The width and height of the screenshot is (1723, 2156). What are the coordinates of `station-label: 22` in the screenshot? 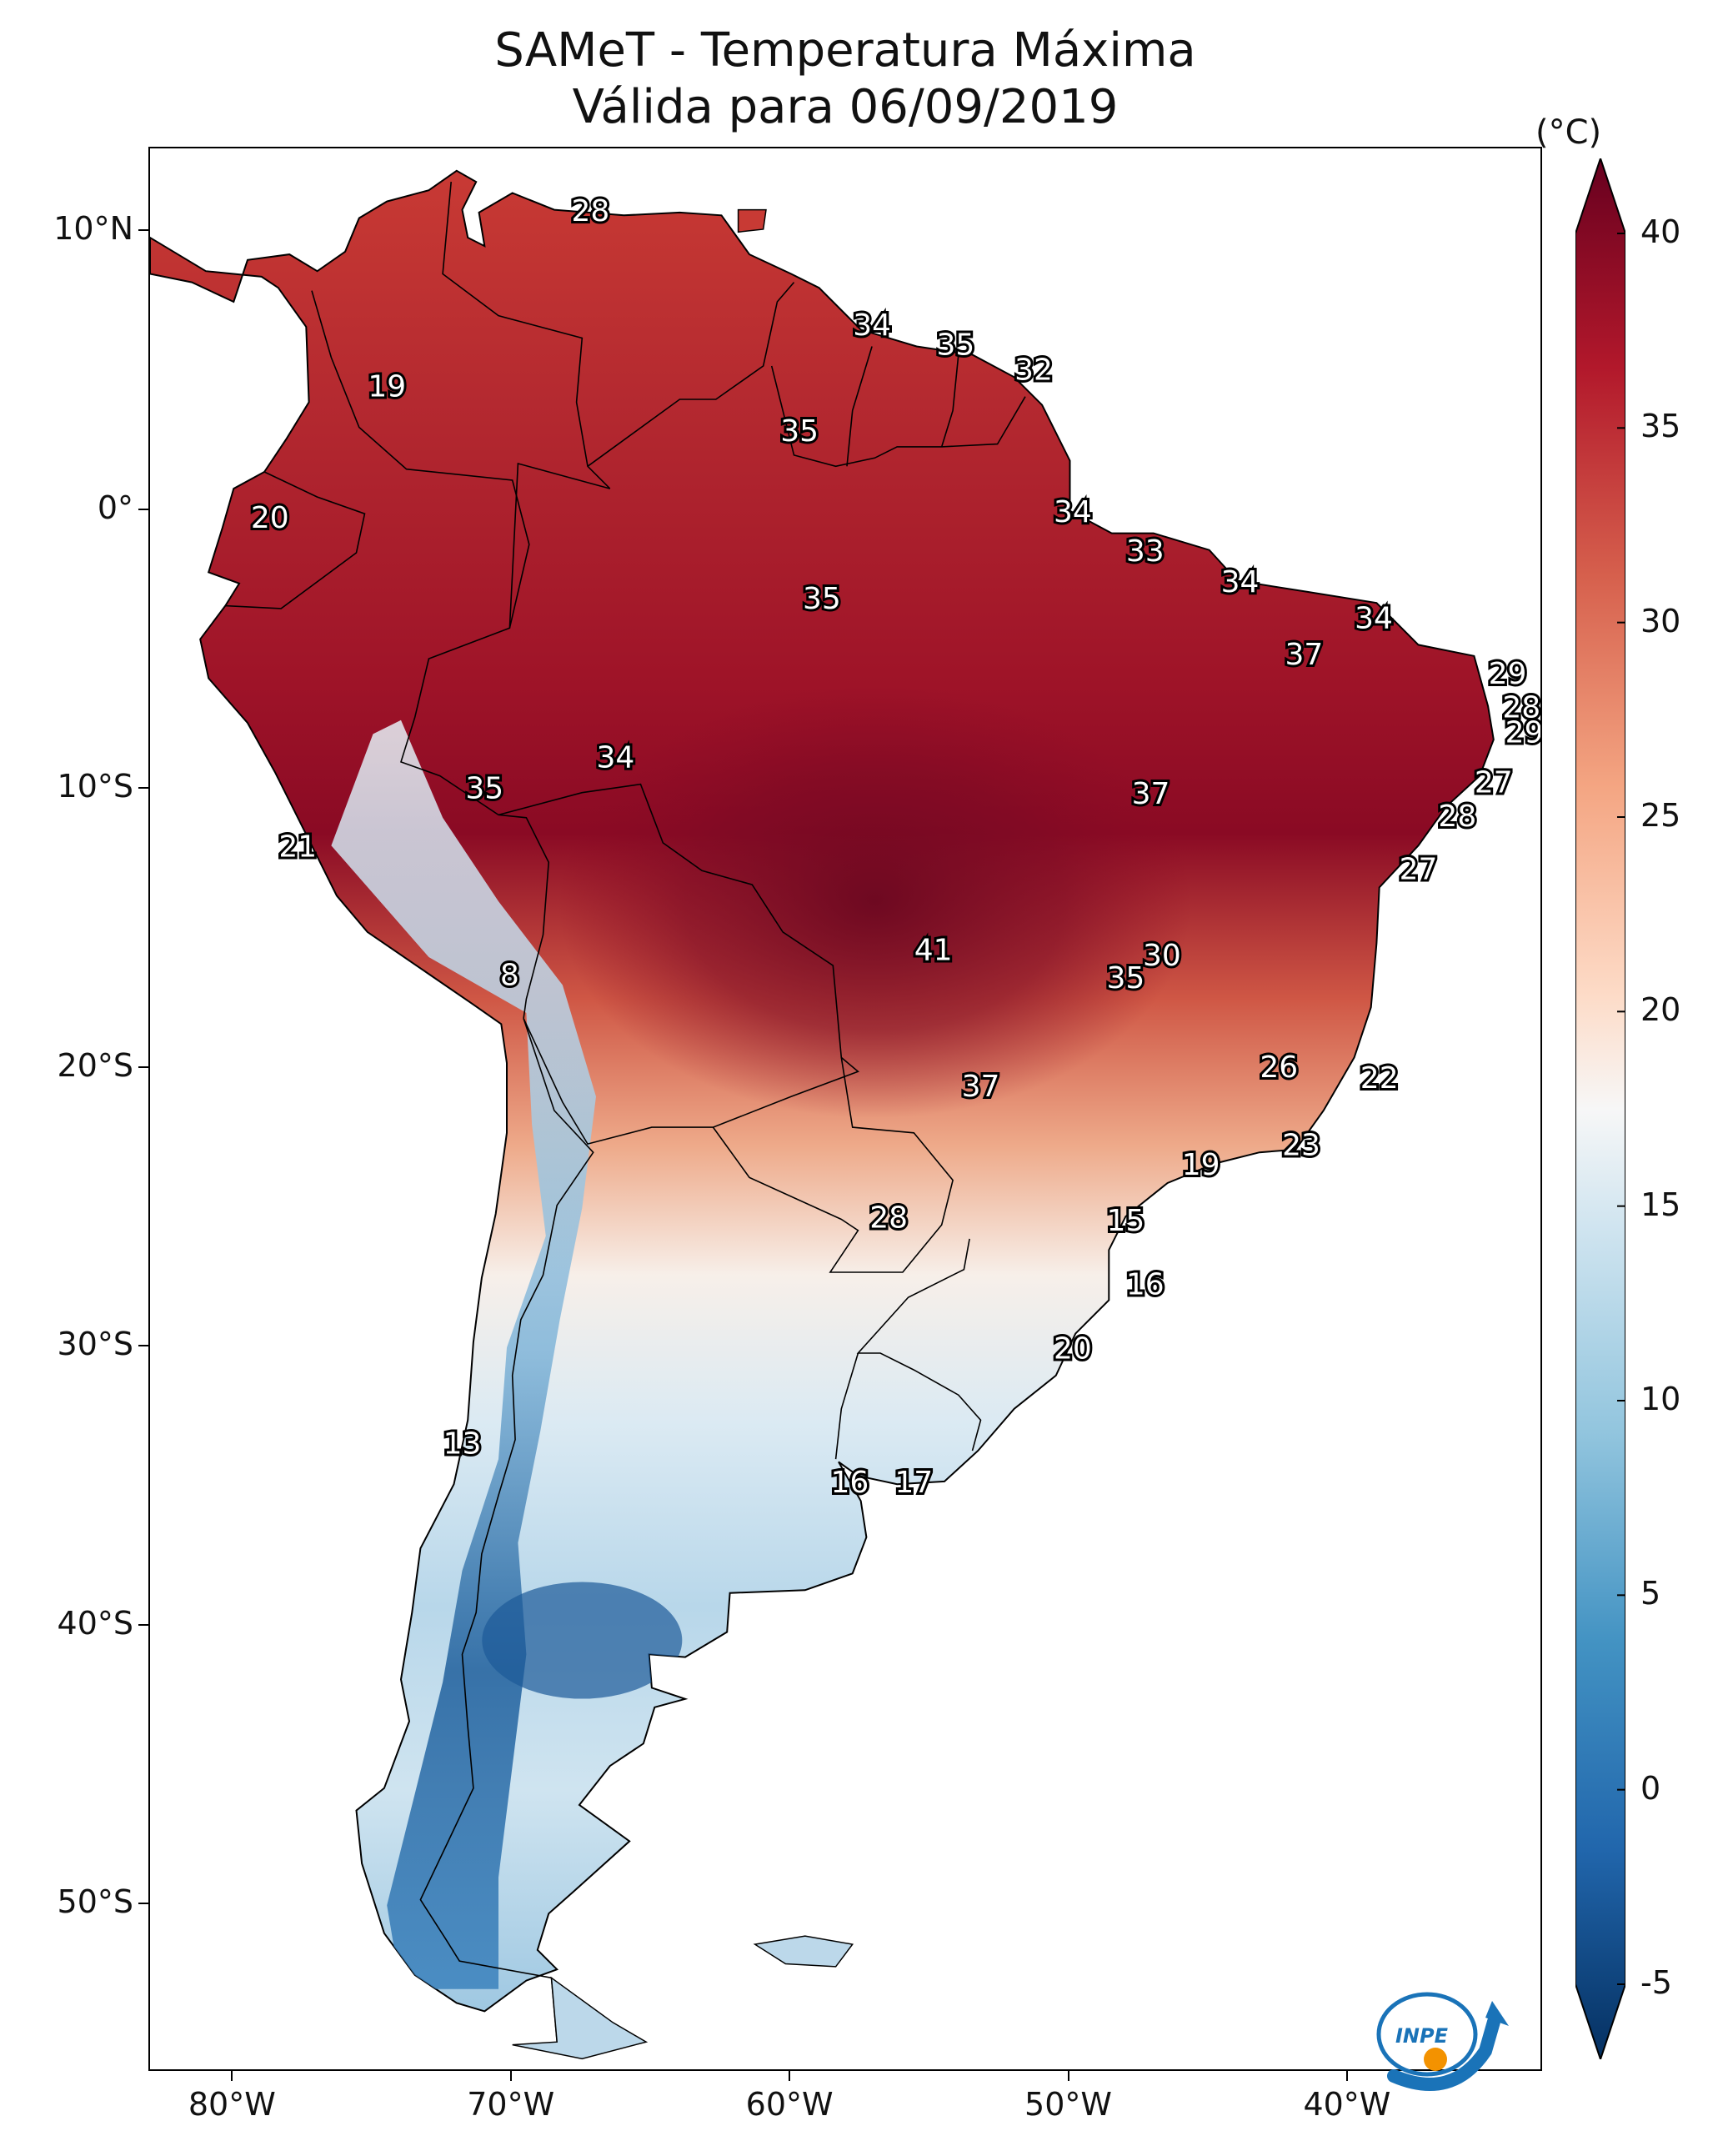 It's located at (1379, 1078).